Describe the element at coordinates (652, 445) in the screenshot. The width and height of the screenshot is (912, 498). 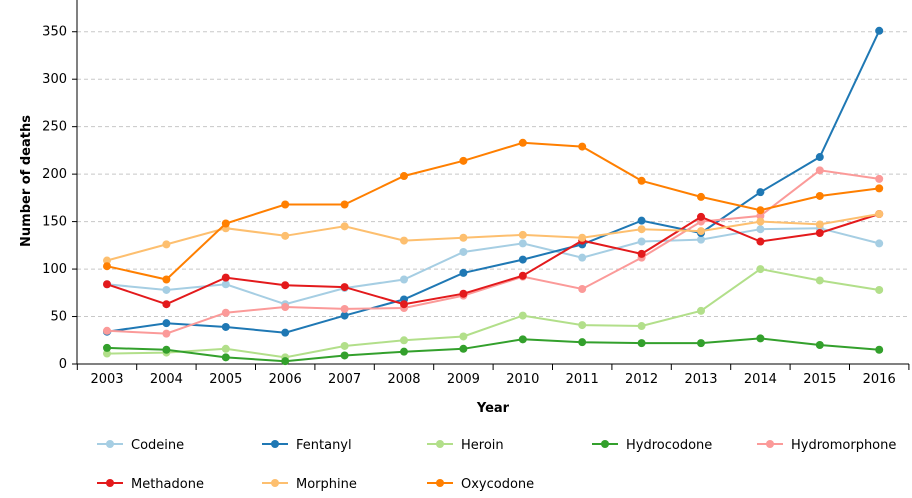
I see `legend-item-hydrocodone: Hydrocodone` at that location.